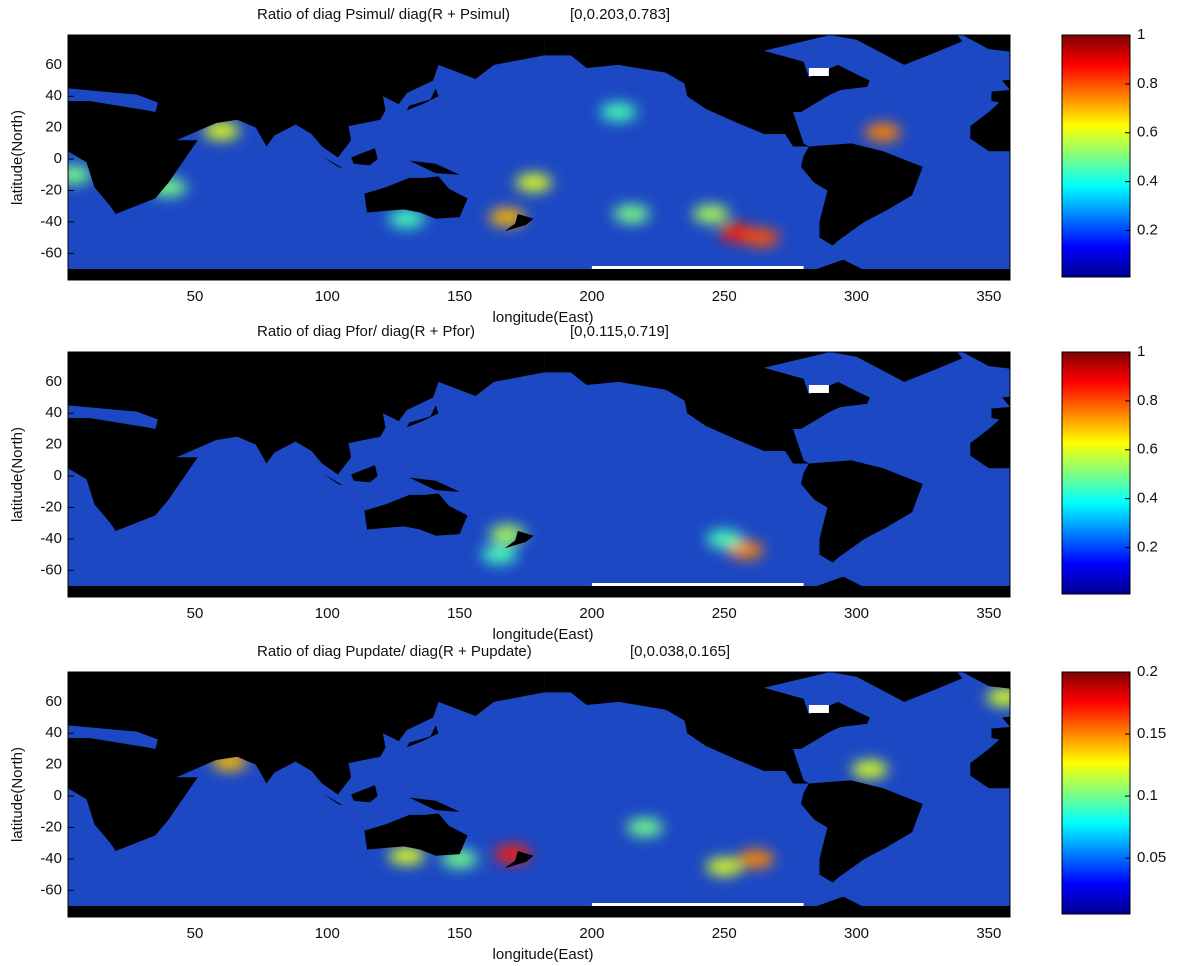 Image resolution: width=1200 pixels, height=966 pixels. What do you see at coordinates (620, 14) in the screenshot?
I see `range-annotation: [0,0.203,0.783]` at bounding box center [620, 14].